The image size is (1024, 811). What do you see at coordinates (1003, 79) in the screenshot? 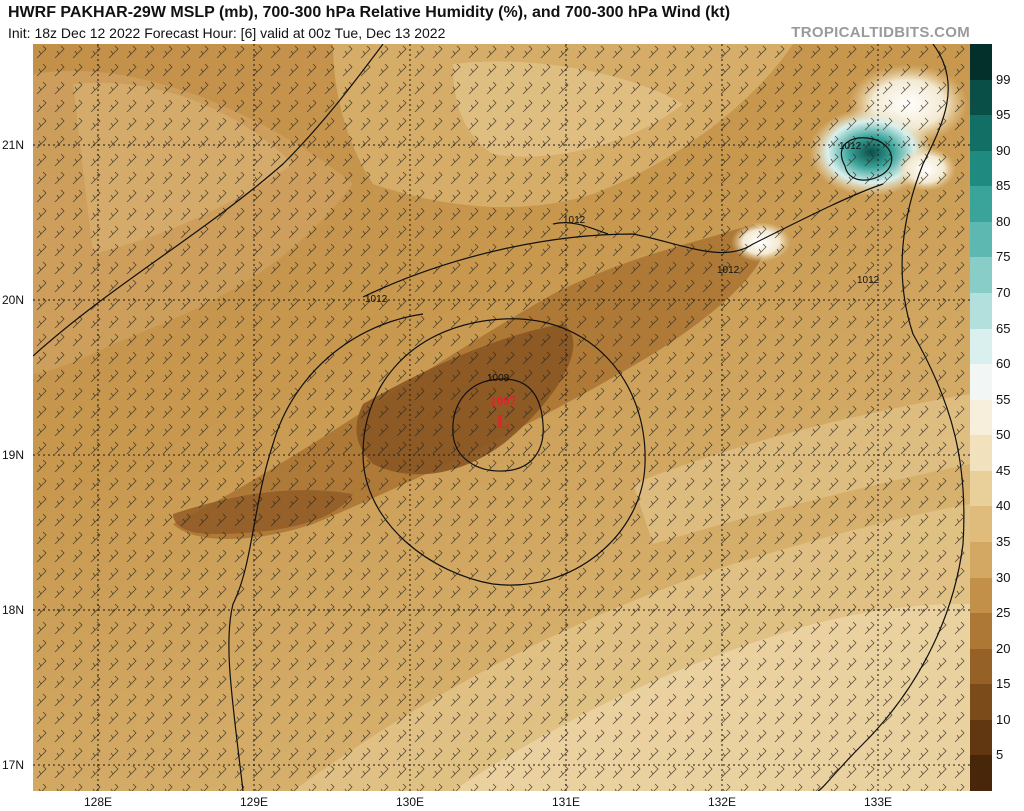
I see `colorbar-tick-label: 99` at bounding box center [1003, 79].